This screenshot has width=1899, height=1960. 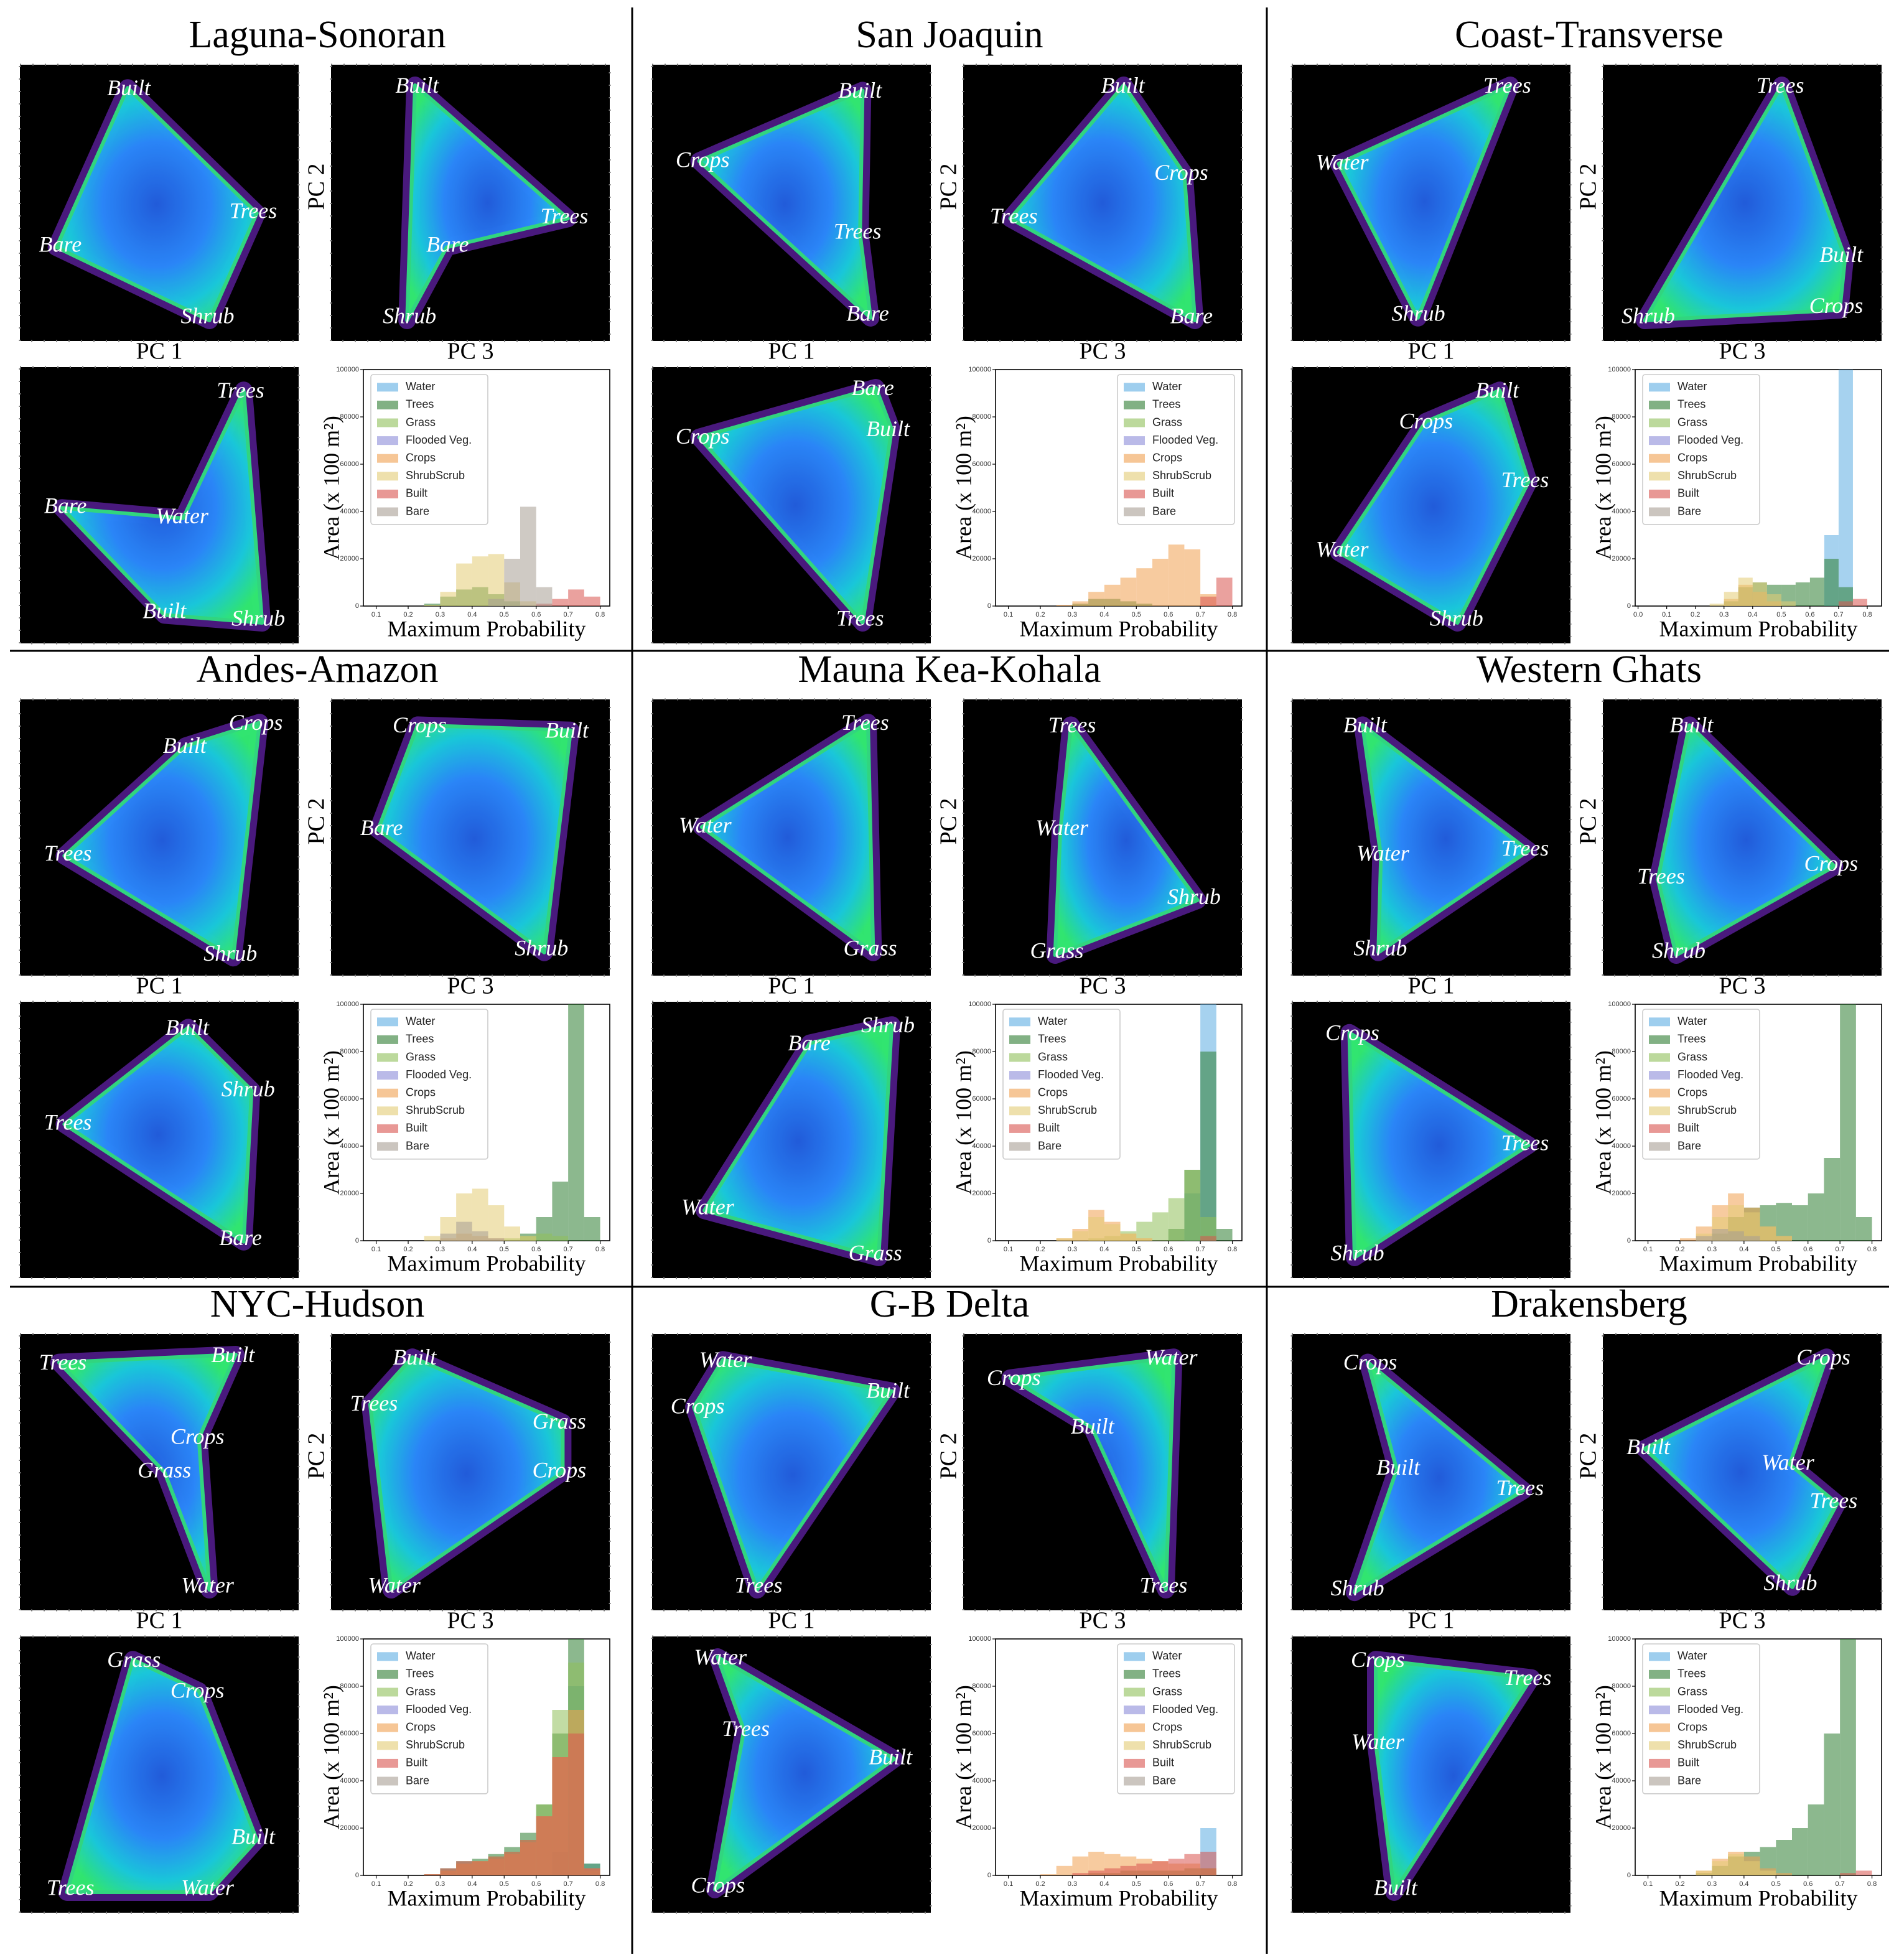 What do you see at coordinates (440, 1884) in the screenshot?
I see `x-tick-label: 0.3` at bounding box center [440, 1884].